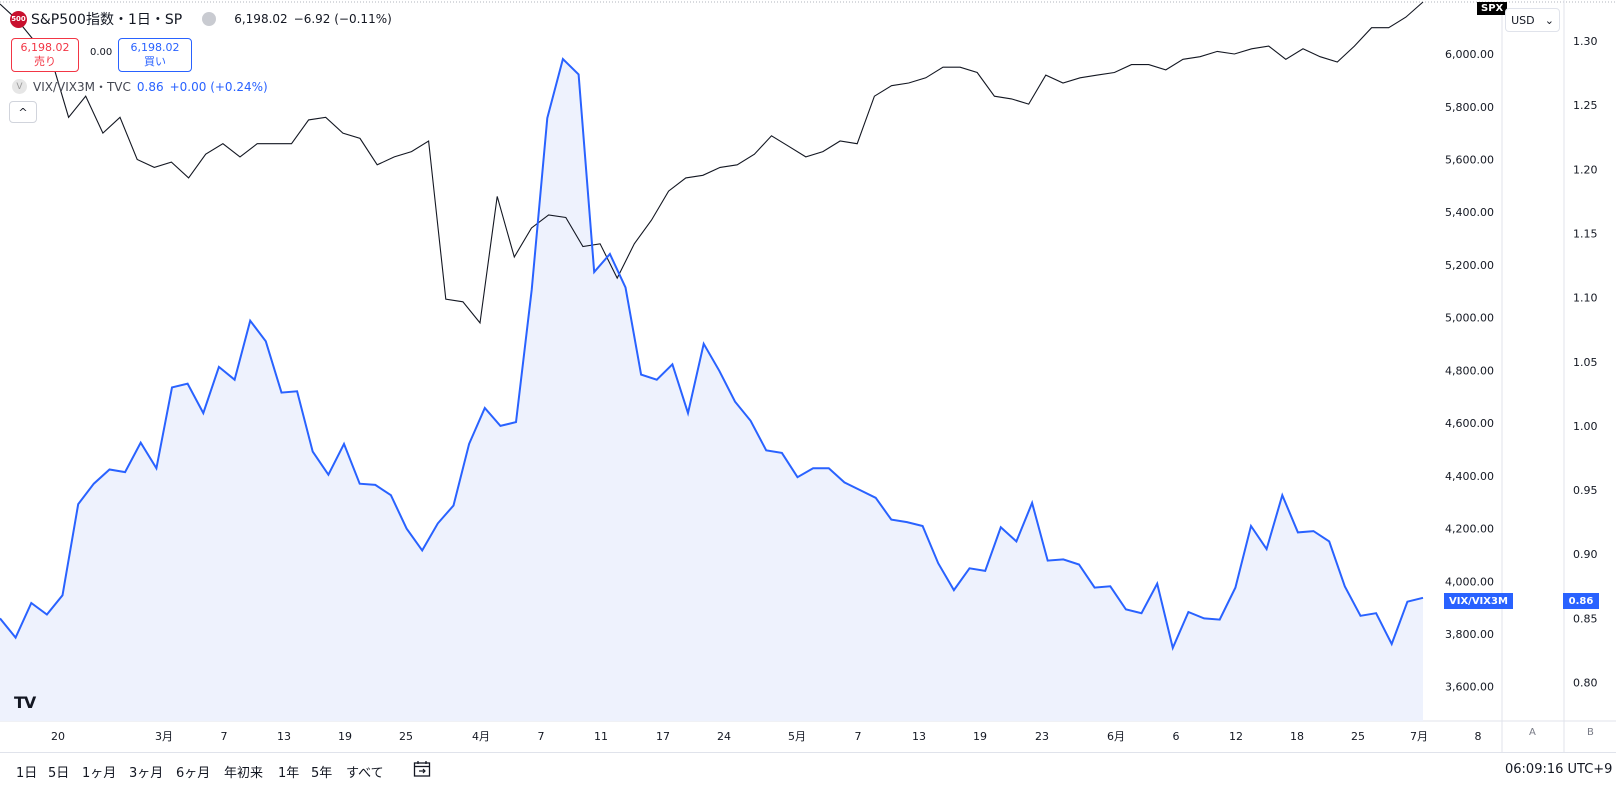  What do you see at coordinates (1585, 362) in the screenshot?
I see `vix-axis-tick: 1.05` at bounding box center [1585, 362].